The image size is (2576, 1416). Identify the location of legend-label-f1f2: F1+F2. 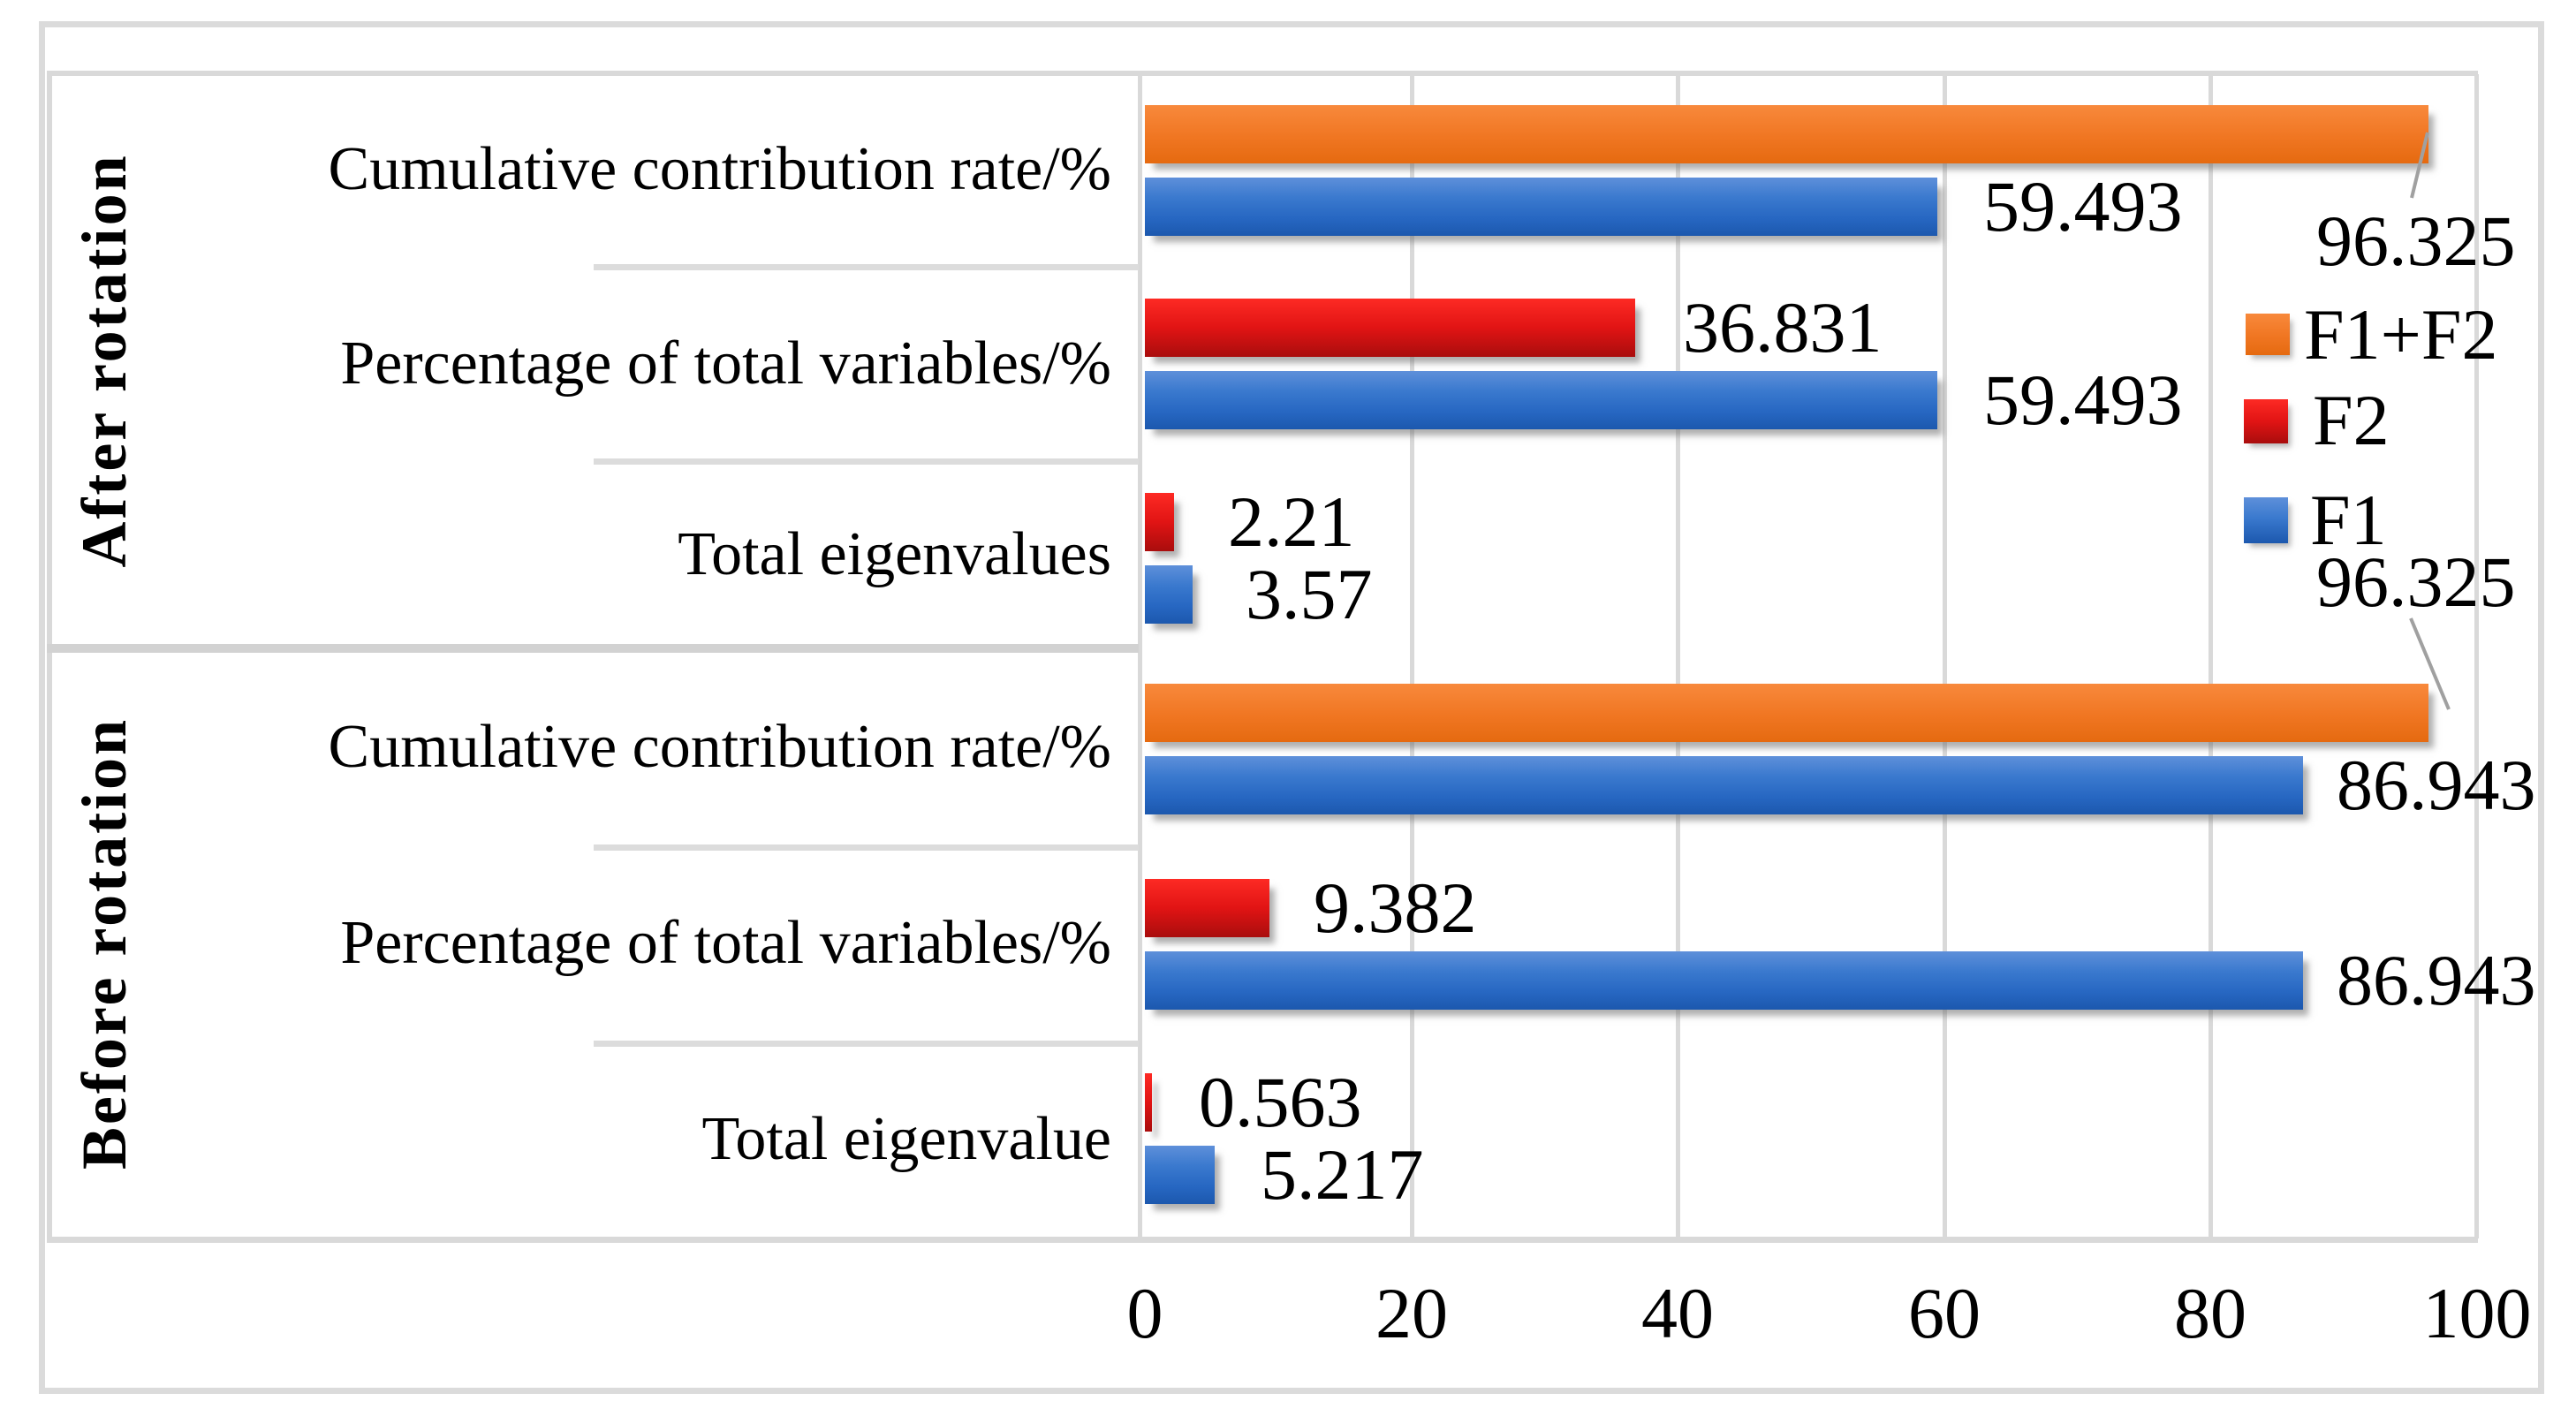
(2401, 334).